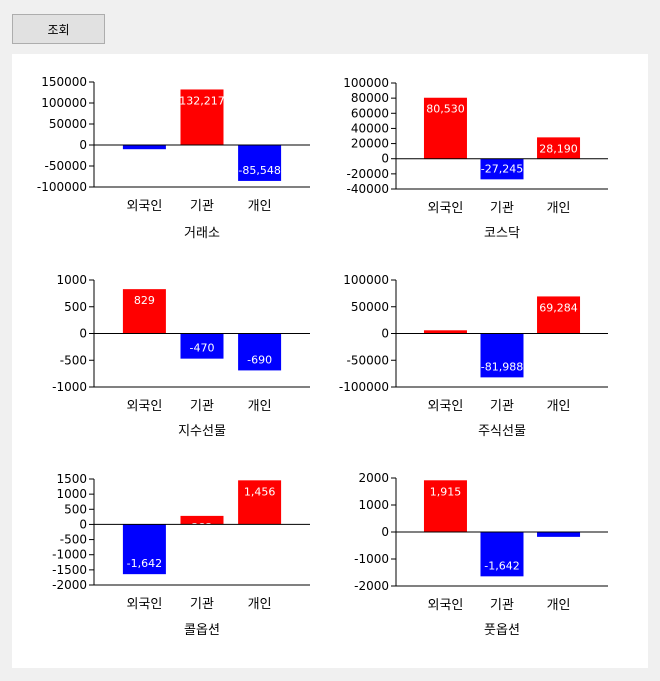 This screenshot has width=660, height=681. I want to click on data-label: 69,284, so click(558, 307).